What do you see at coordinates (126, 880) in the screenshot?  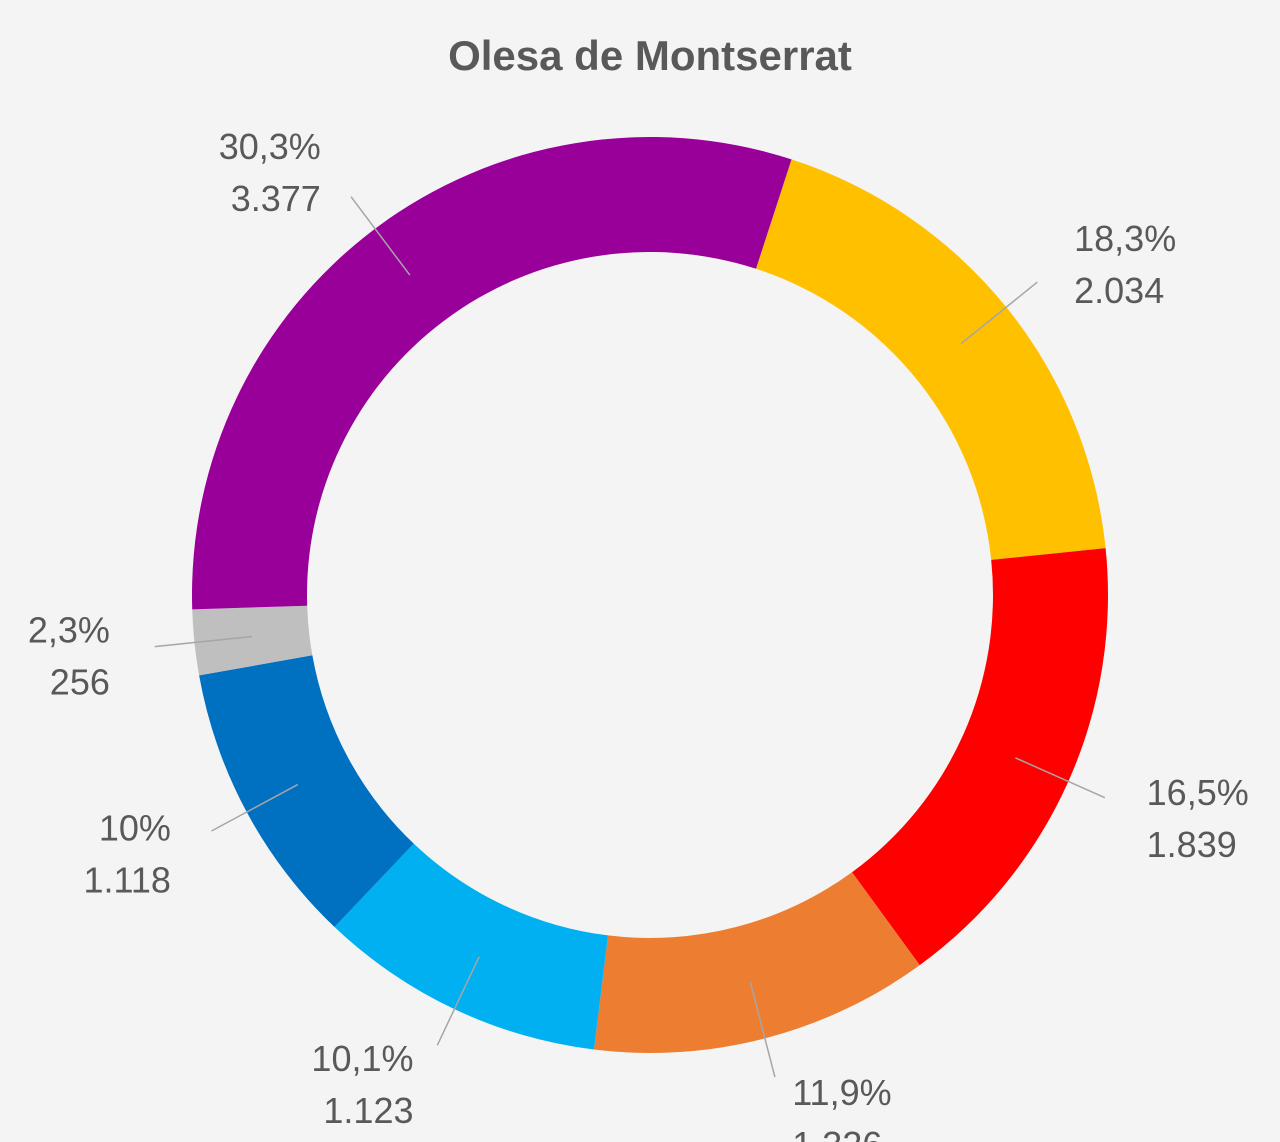 I see `slice-value-label-4: 1.118` at bounding box center [126, 880].